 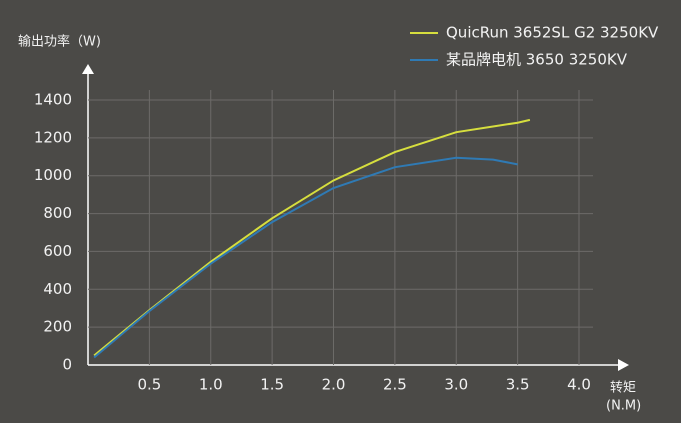 What do you see at coordinates (623, 388) in the screenshot?
I see `x-axis-label: 转矩` at bounding box center [623, 388].